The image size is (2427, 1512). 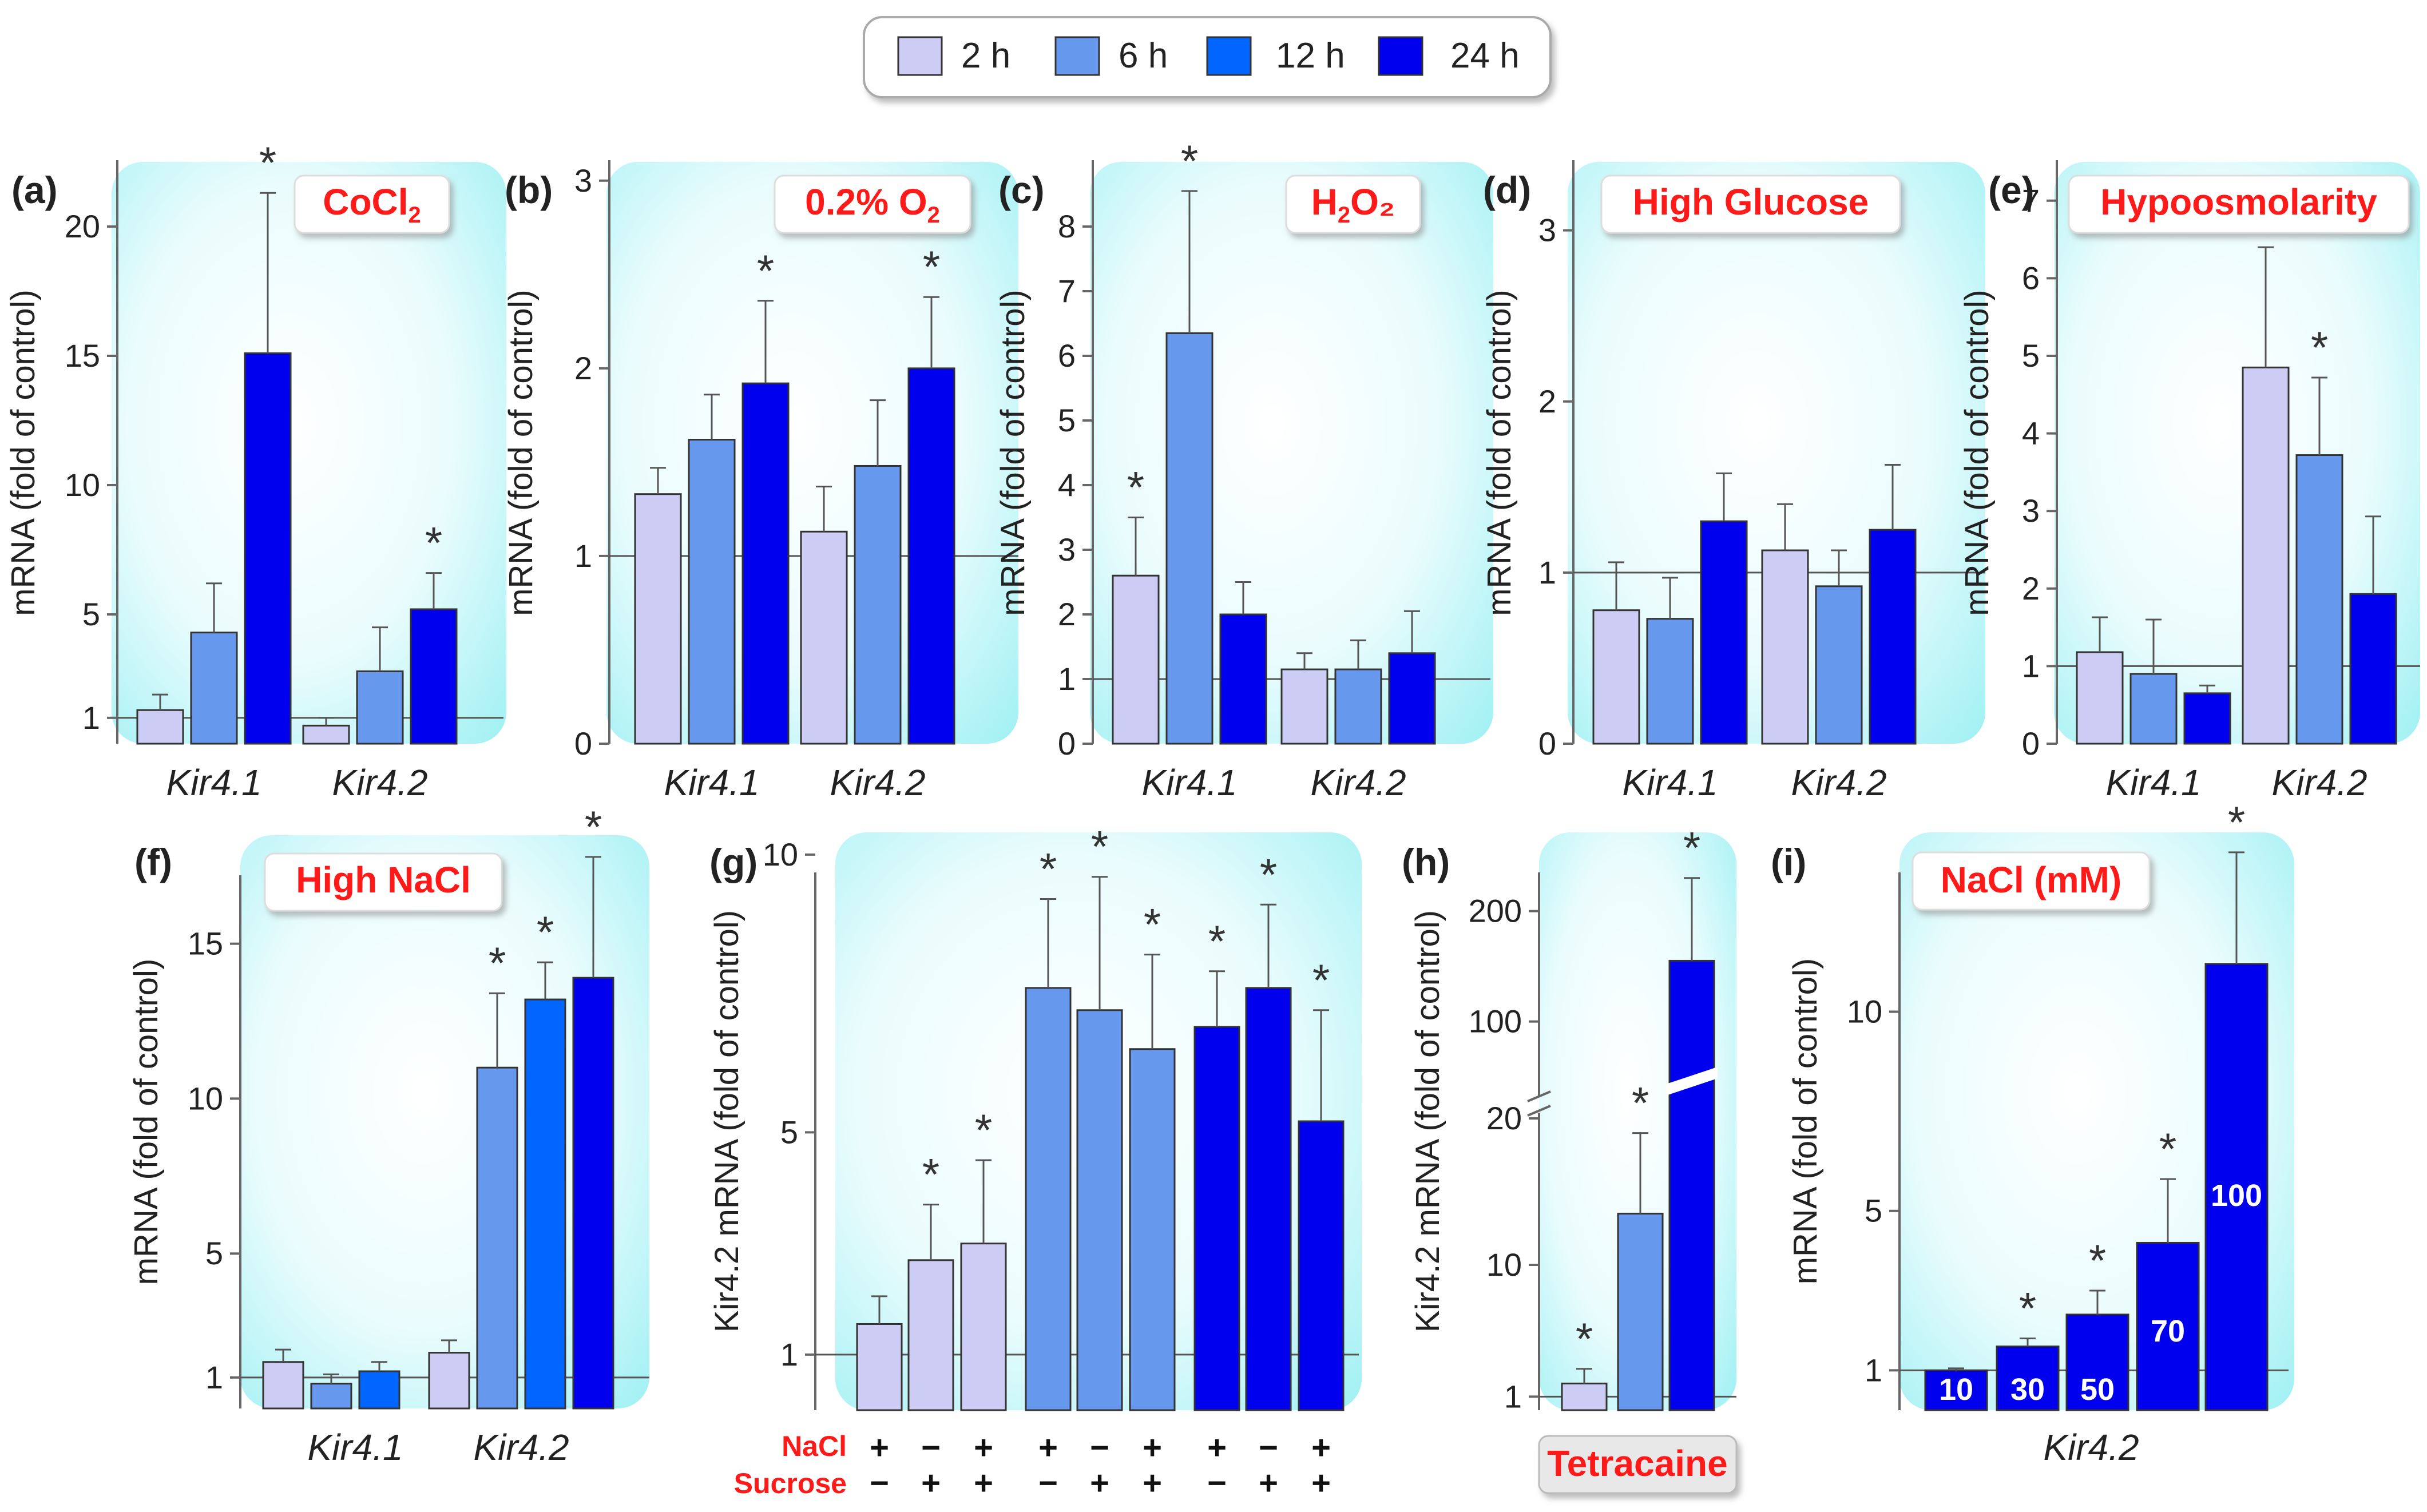 I want to click on panel-i-y-axis-label: mRNA (fold of control), so click(x=1805, y=1121).